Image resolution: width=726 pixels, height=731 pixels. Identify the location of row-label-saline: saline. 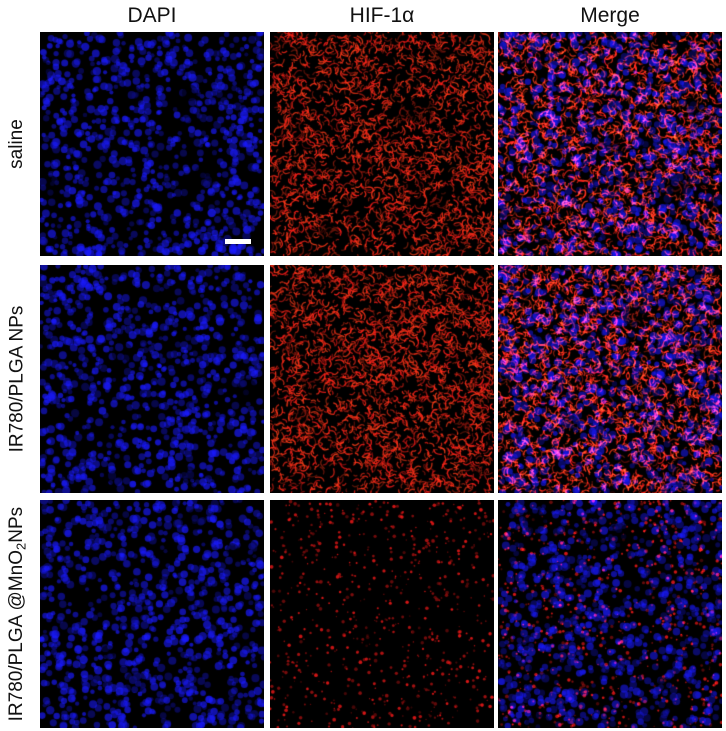
(17, 144).